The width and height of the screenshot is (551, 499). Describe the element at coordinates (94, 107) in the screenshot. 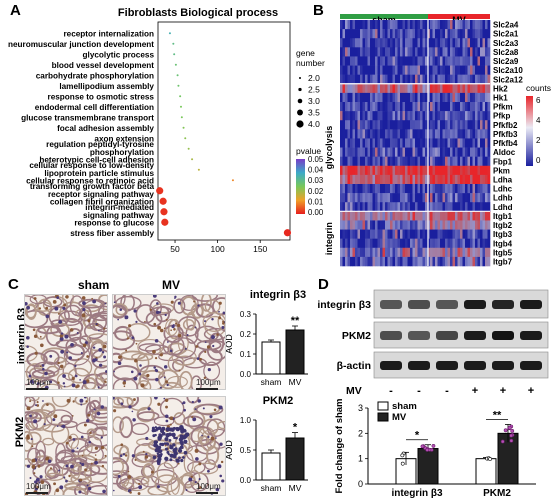

I see `go-term-line: endodermal cell differentiation` at that location.